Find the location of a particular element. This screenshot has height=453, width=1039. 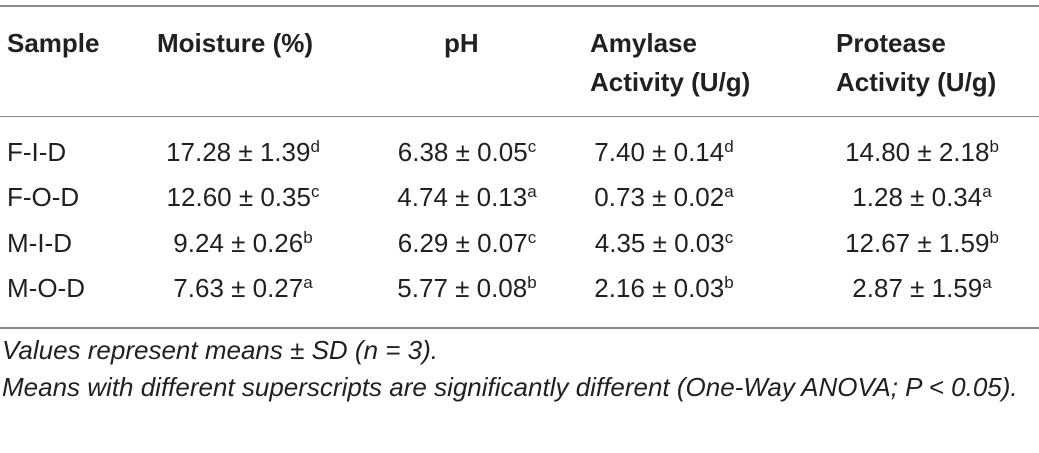

row-4-protease: 2.87 ± 1.59a is located at coordinates (922, 288).